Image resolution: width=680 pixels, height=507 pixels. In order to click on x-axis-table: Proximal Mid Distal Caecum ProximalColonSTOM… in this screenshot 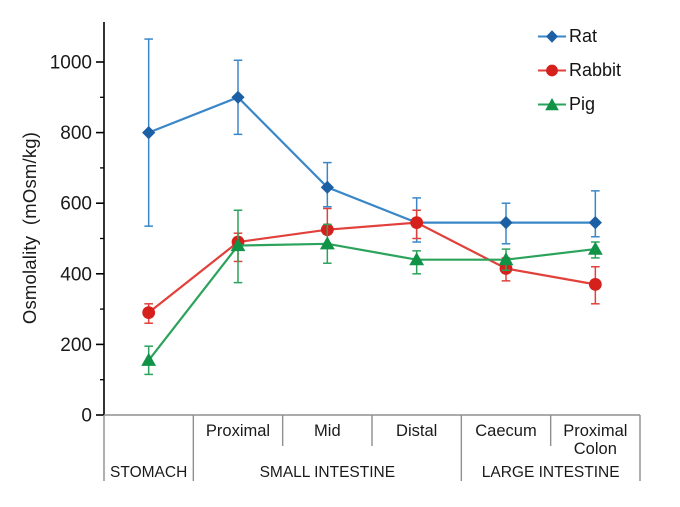, I will do `click(372, 447)`.